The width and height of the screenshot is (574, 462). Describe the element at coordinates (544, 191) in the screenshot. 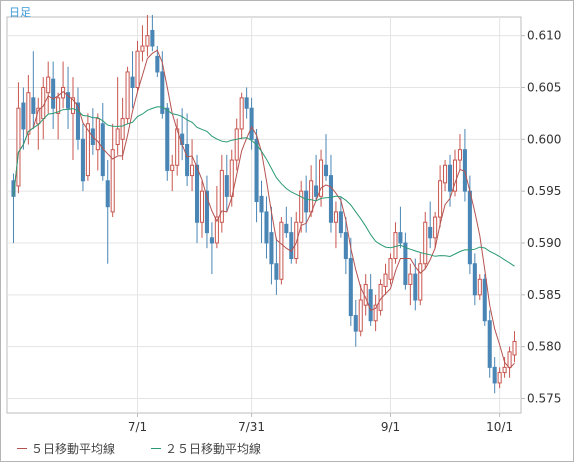

I see `y-tick-label: 0.595` at that location.